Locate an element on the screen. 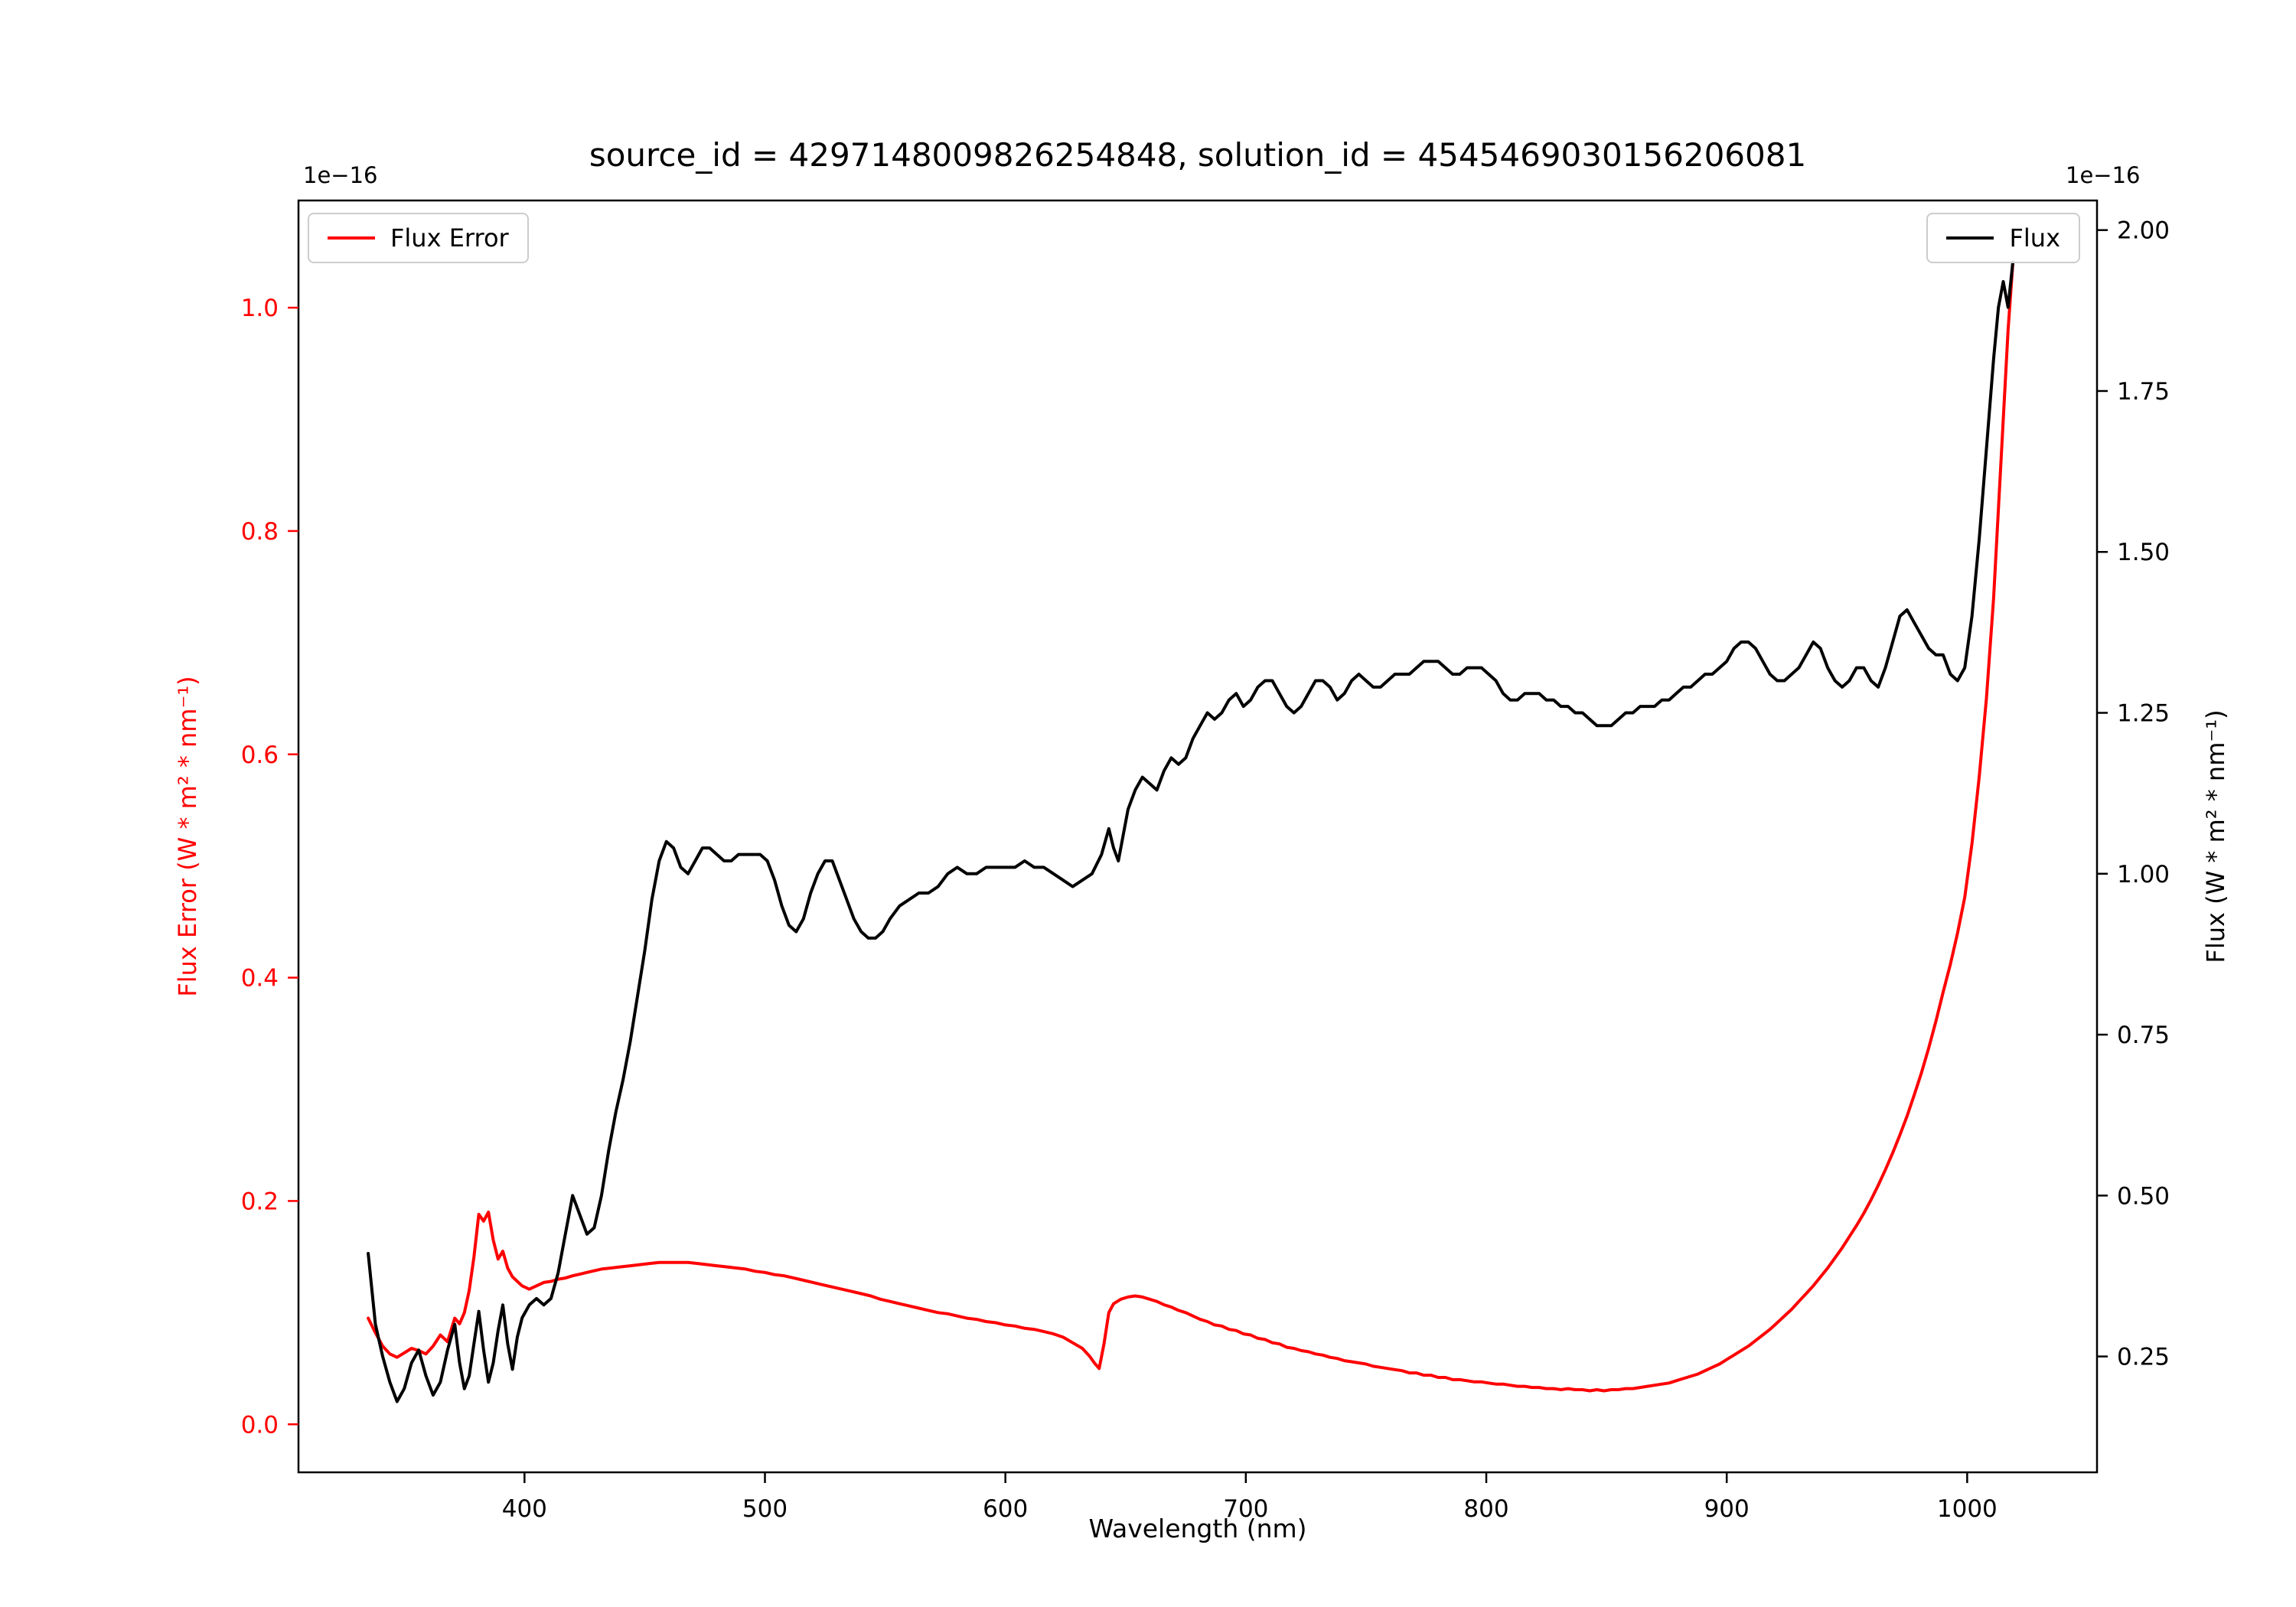  x-tick-label: 700 is located at coordinates (1245, 1509).